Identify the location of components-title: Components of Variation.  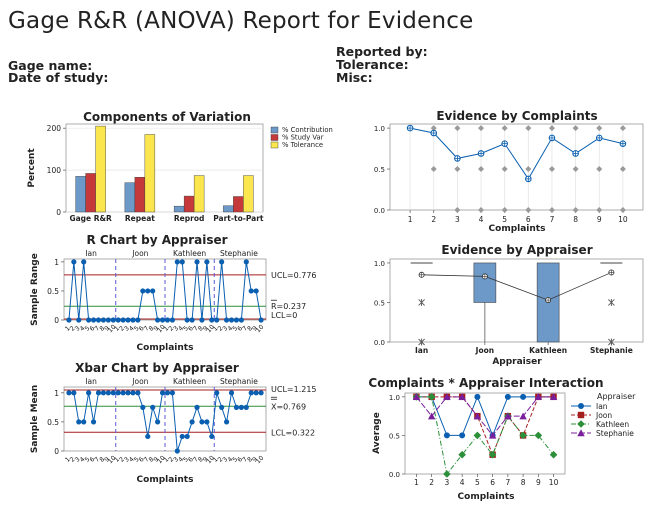
(167, 117).